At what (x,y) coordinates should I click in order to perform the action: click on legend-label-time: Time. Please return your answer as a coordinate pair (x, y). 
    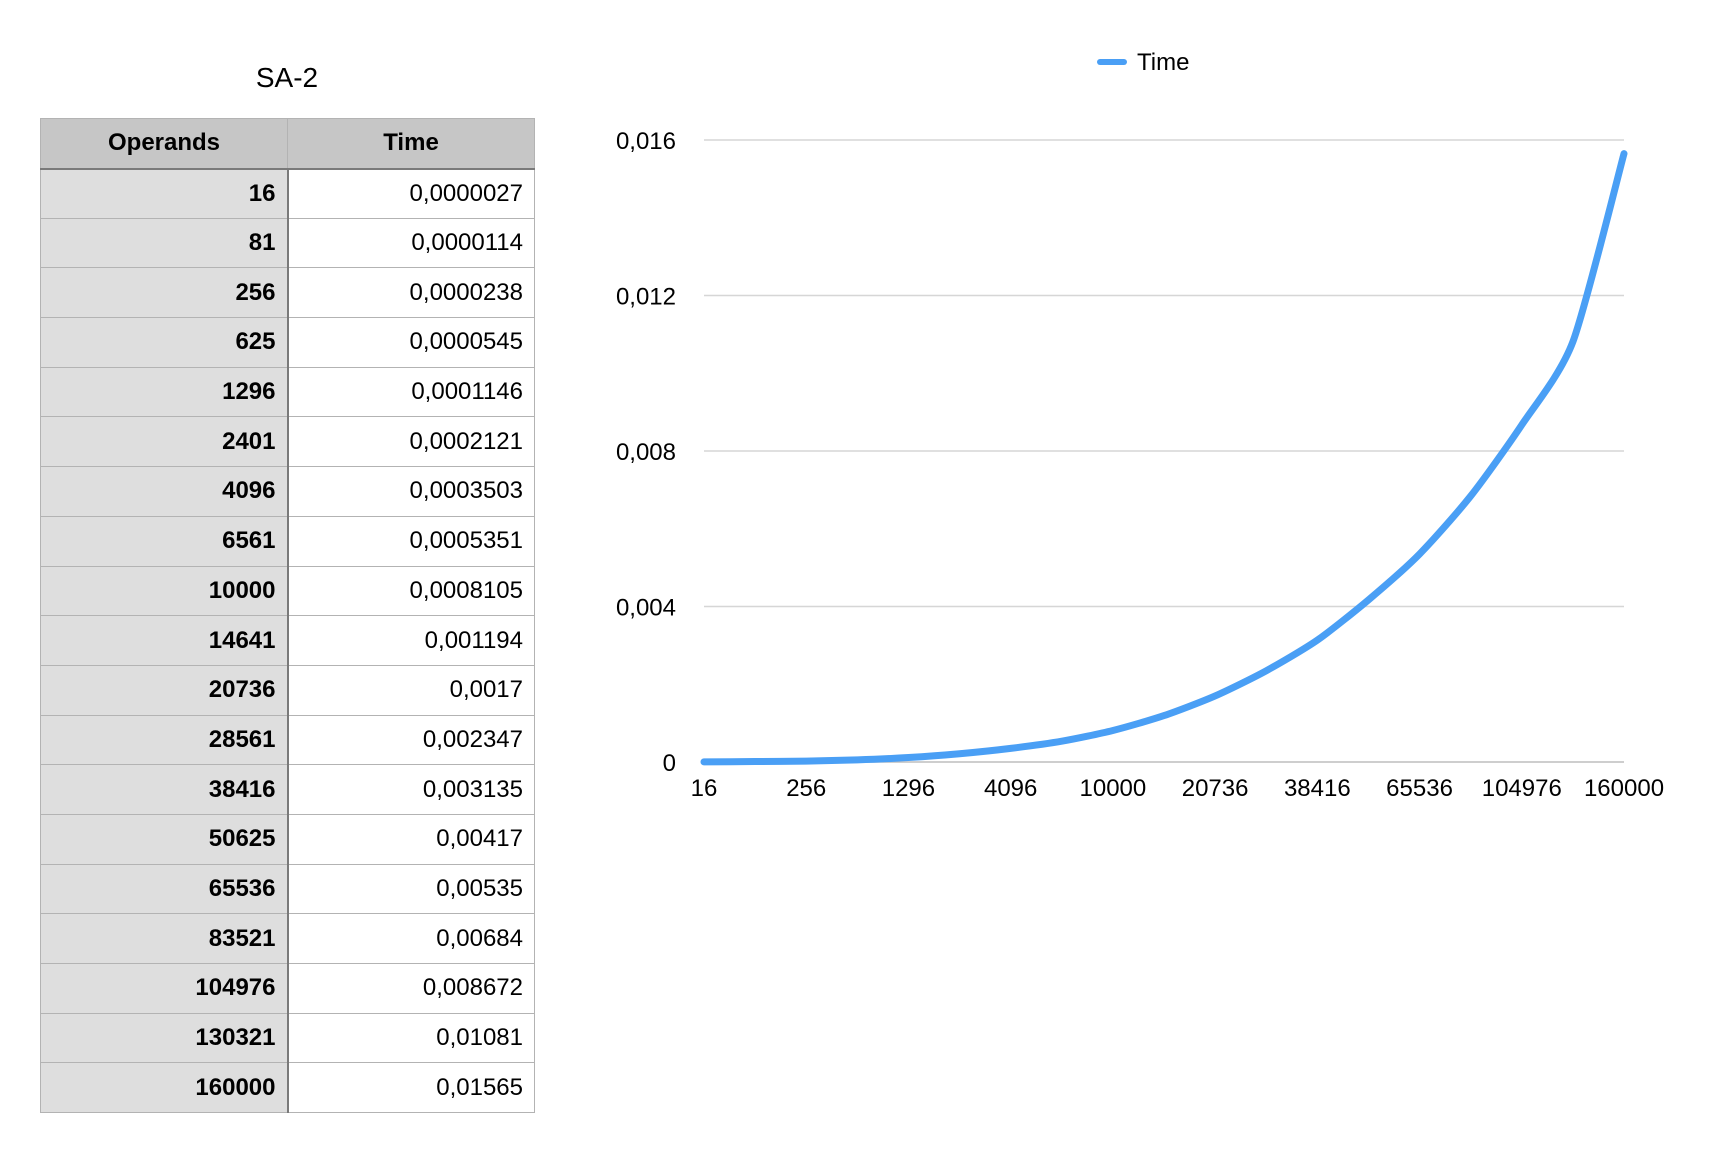
    Looking at the image, I should click on (1163, 62).